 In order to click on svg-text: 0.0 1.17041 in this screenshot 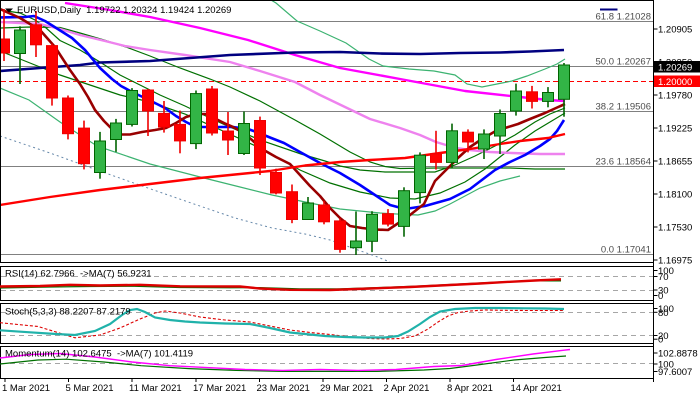, I will do `click(626, 250)`.